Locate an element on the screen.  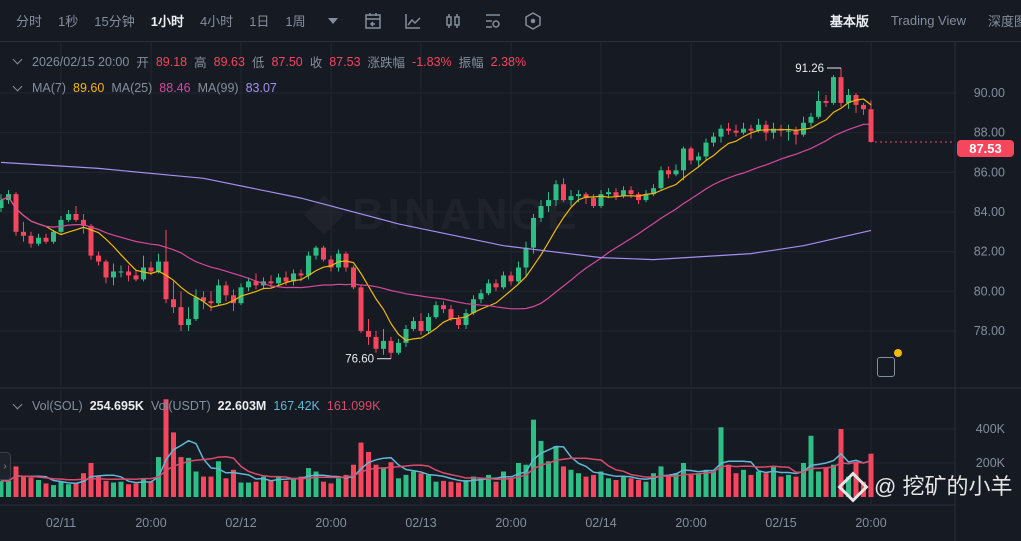
hexagon-settings-icon is located at coordinates (533, 20).